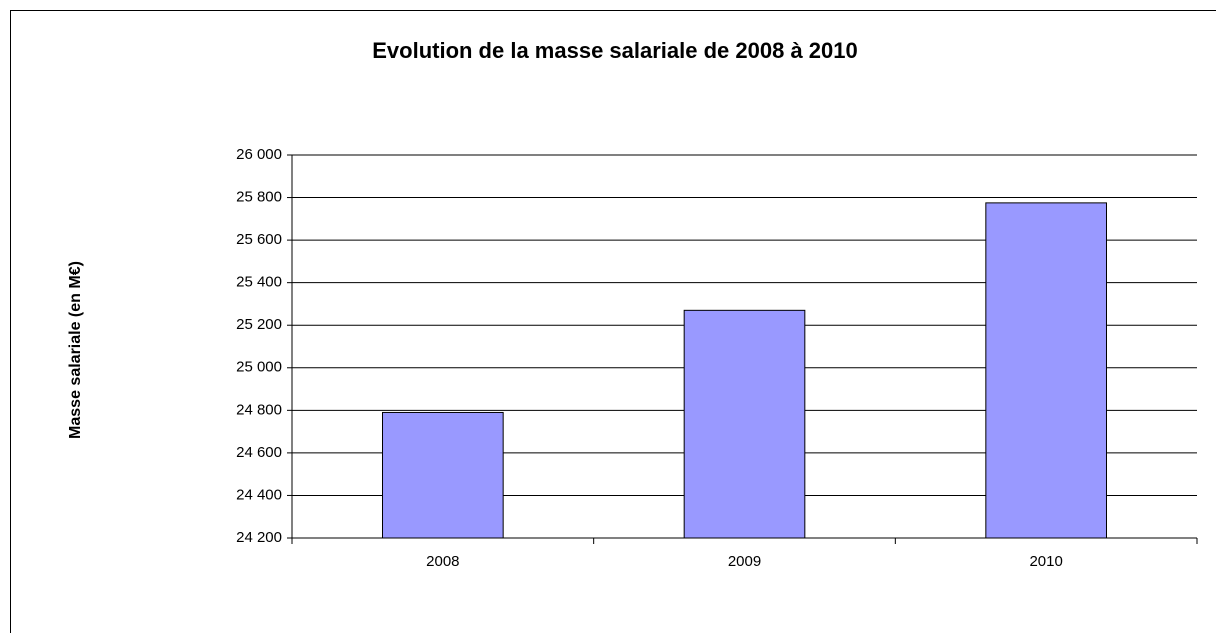 This screenshot has width=1216, height=633. I want to click on y-tick-label: 24 200, so click(259, 537).